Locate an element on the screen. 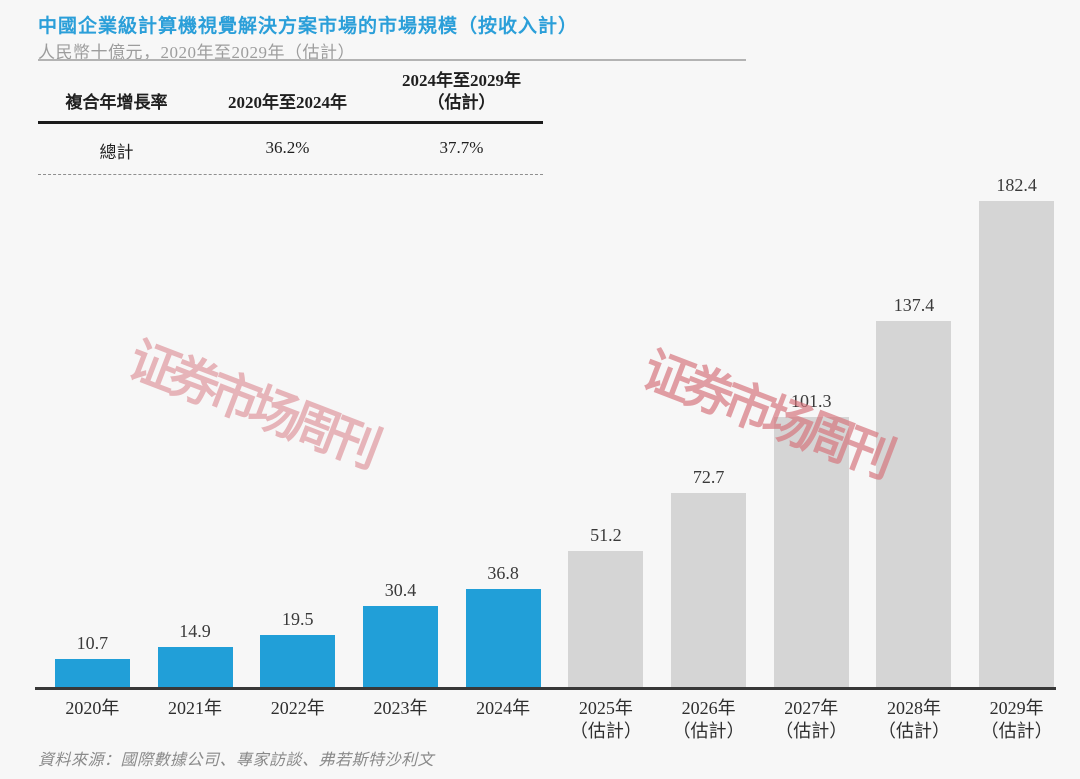 This screenshot has width=1080, height=779. bar-slot: 137.4 is located at coordinates (914, 428).